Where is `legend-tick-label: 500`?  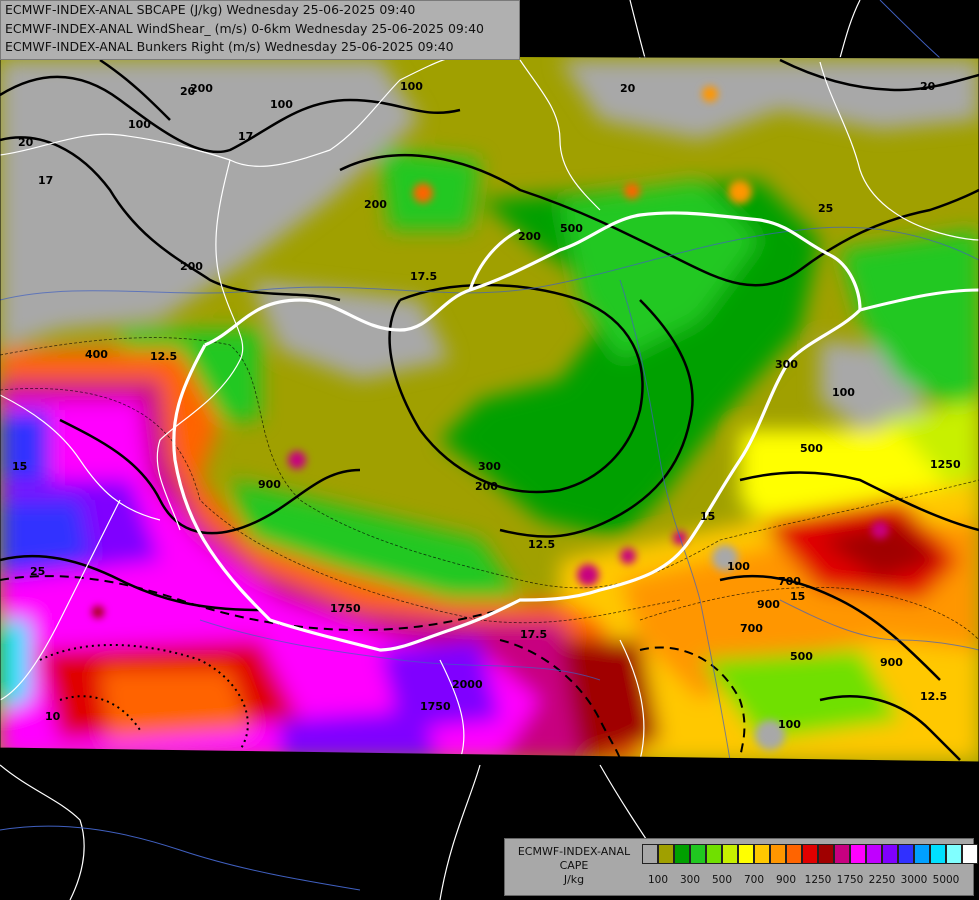
legend-tick-label: 500 is located at coordinates (722, 880).